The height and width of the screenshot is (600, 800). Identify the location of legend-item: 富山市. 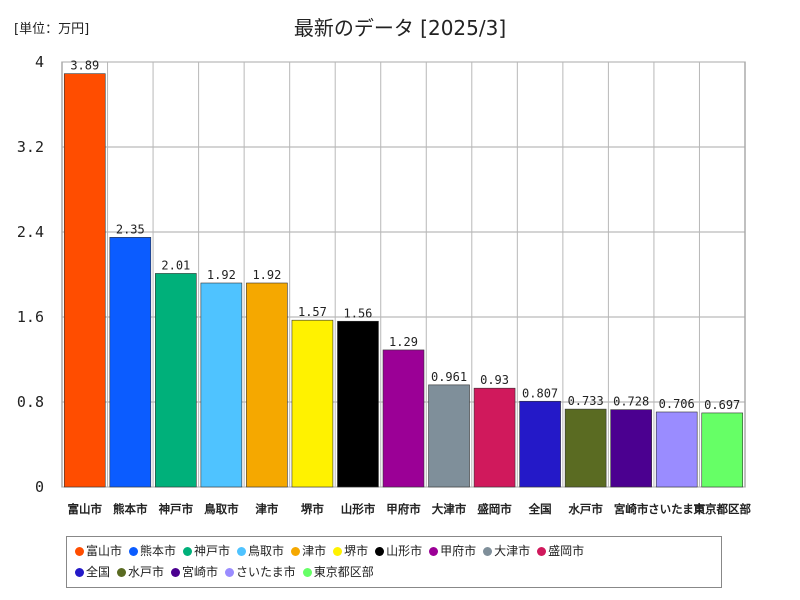
(98, 551).